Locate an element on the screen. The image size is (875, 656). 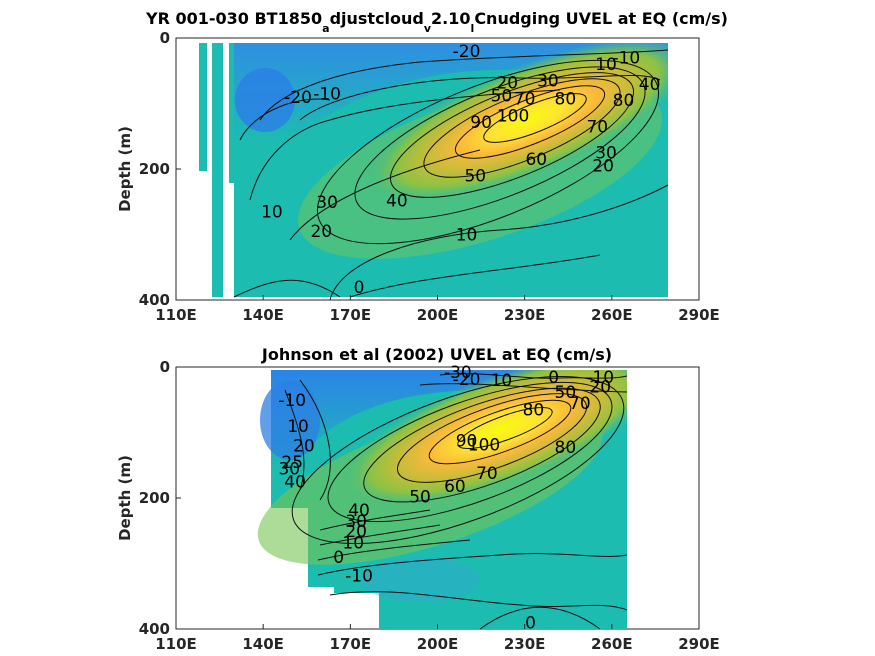
bottom-x-tick-label: 110E is located at coordinates (176, 644).